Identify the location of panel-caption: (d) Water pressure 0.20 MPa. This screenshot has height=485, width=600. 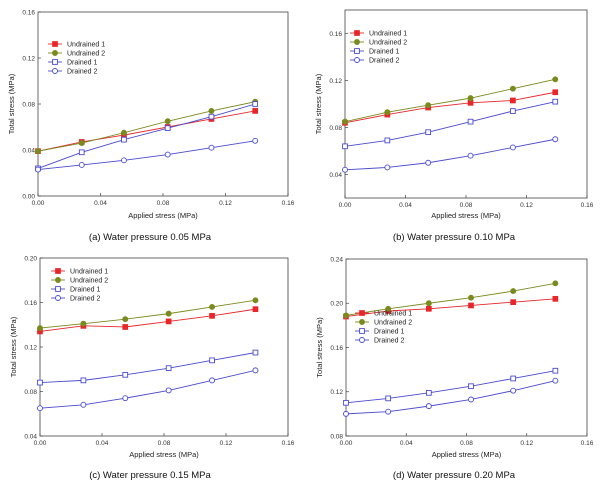
(454, 475).